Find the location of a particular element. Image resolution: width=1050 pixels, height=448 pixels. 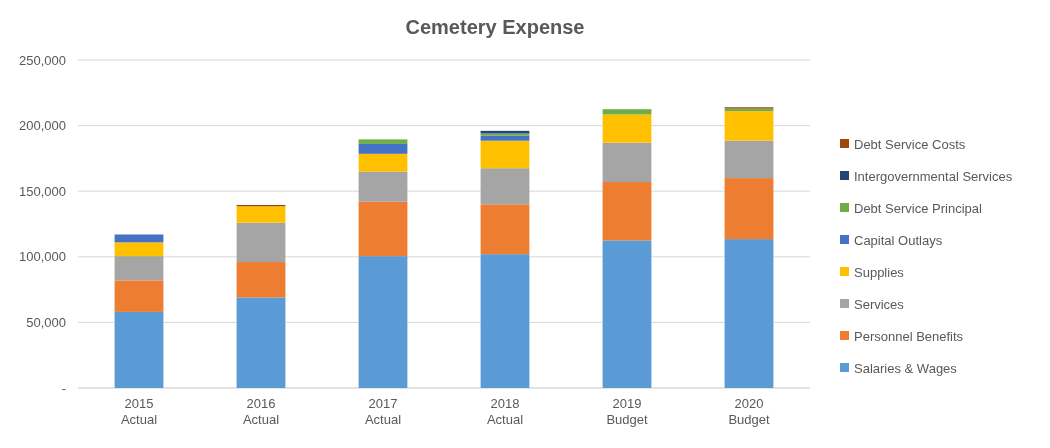

legend-label: Debt Service Costs is located at coordinates (910, 144).